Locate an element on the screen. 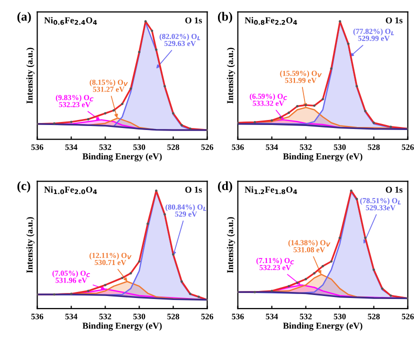 Image resolution: width=414 pixels, height=341 pixels. chart-subtitle: Ni$_{0.8}$Fe$_{2.2}$O$_{4}$ is located at coordinates (271, 20).